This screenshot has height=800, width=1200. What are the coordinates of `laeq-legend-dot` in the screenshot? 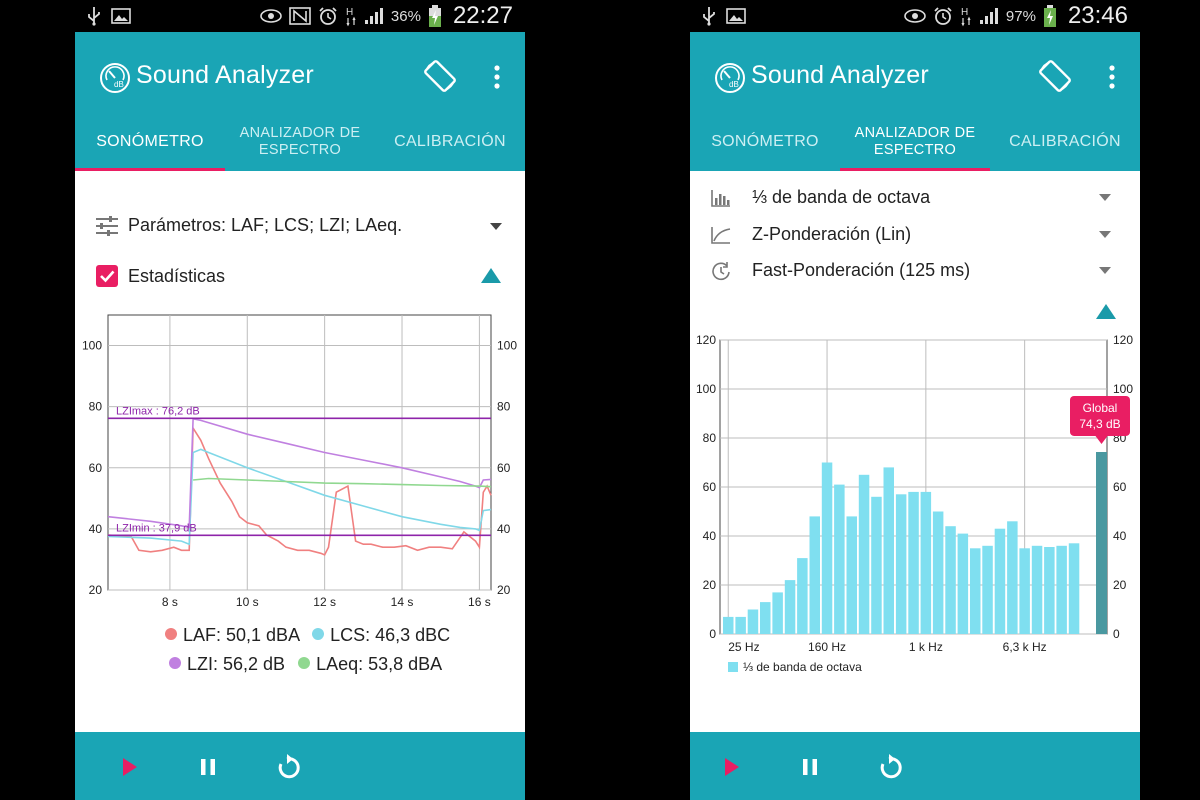 It's located at (304, 663).